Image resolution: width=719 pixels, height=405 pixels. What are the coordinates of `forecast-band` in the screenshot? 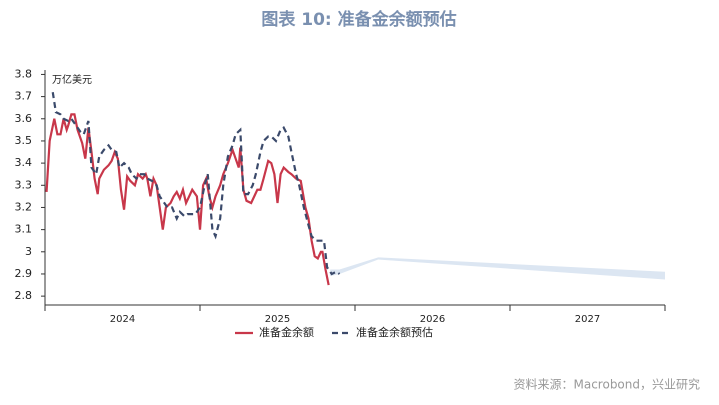 It's located at (497, 268).